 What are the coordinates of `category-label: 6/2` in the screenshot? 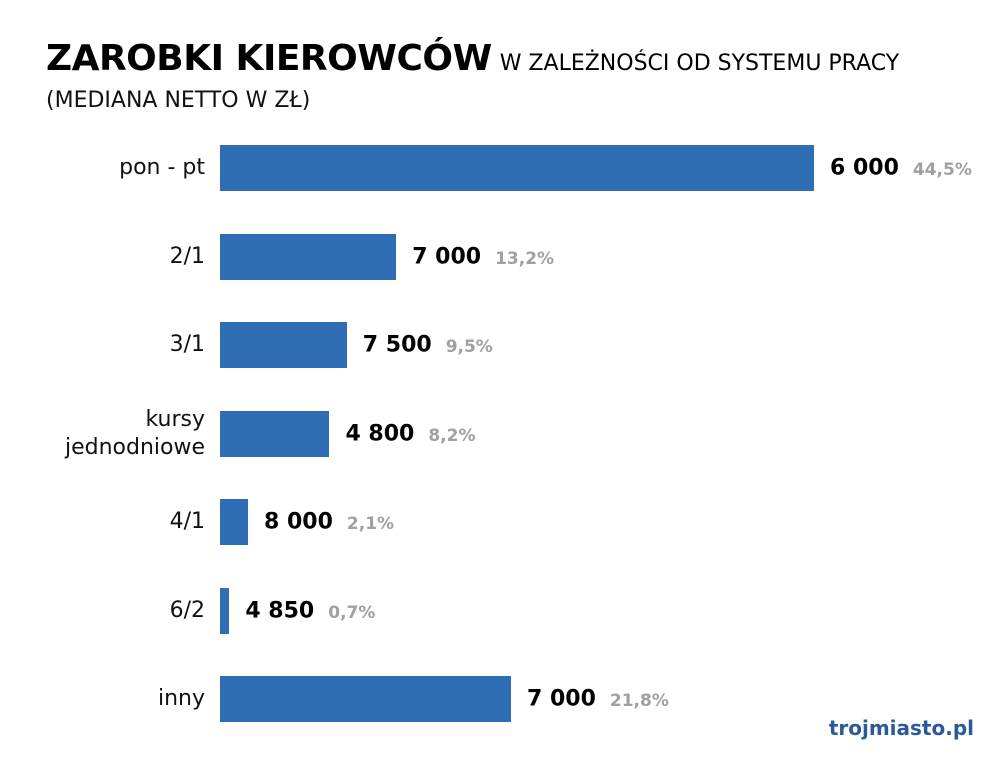 It's located at (187, 610).